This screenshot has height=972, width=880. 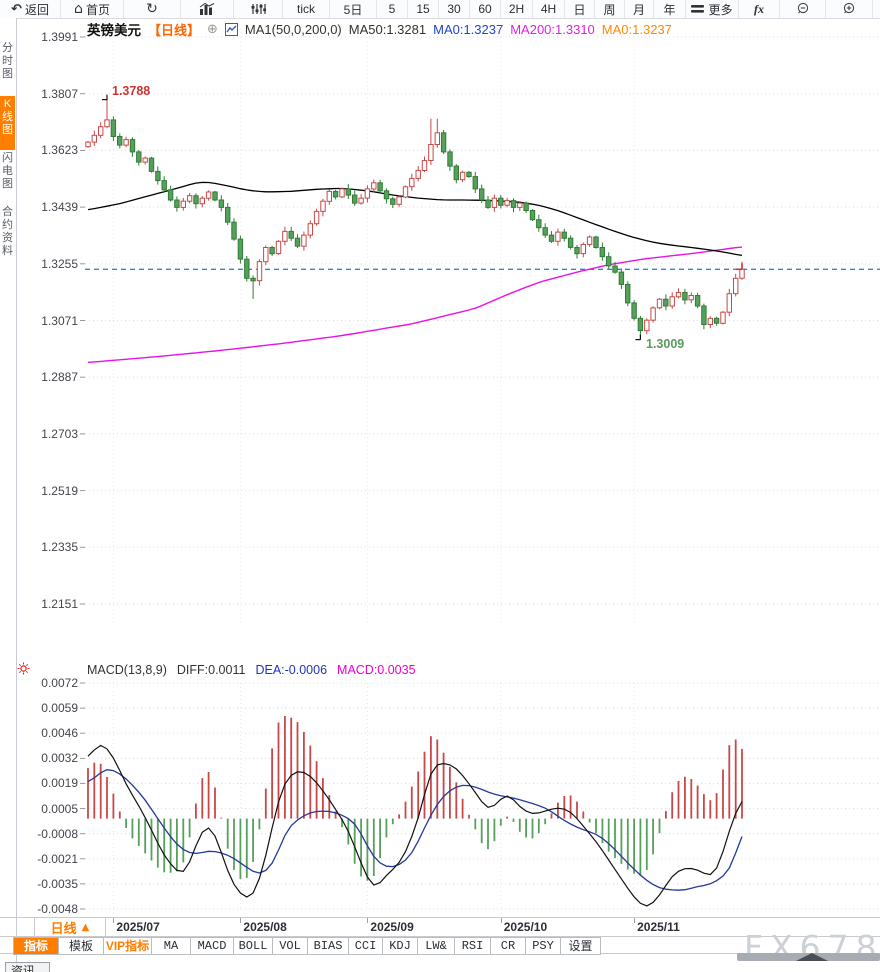 What do you see at coordinates (59, 490) in the screenshot?
I see `main-y-axis-label: 1.2519` at bounding box center [59, 490].